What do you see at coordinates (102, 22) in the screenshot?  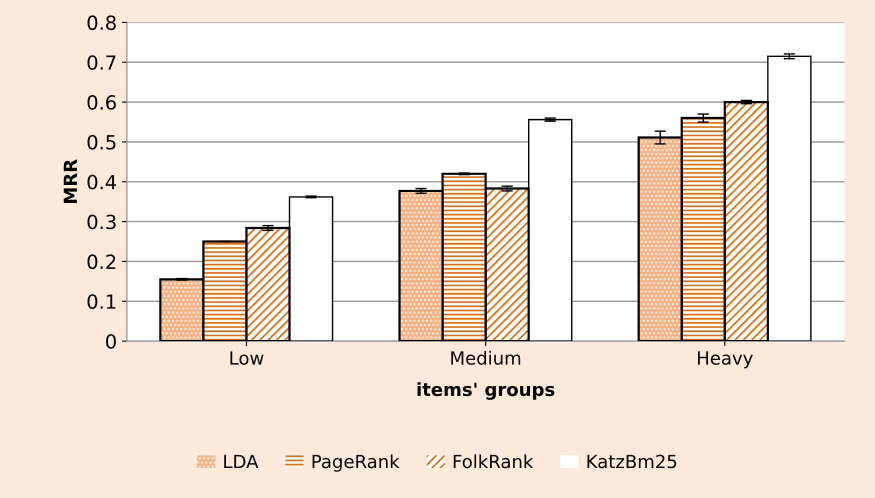 I see `y-tick-label: 0.8` at bounding box center [102, 22].